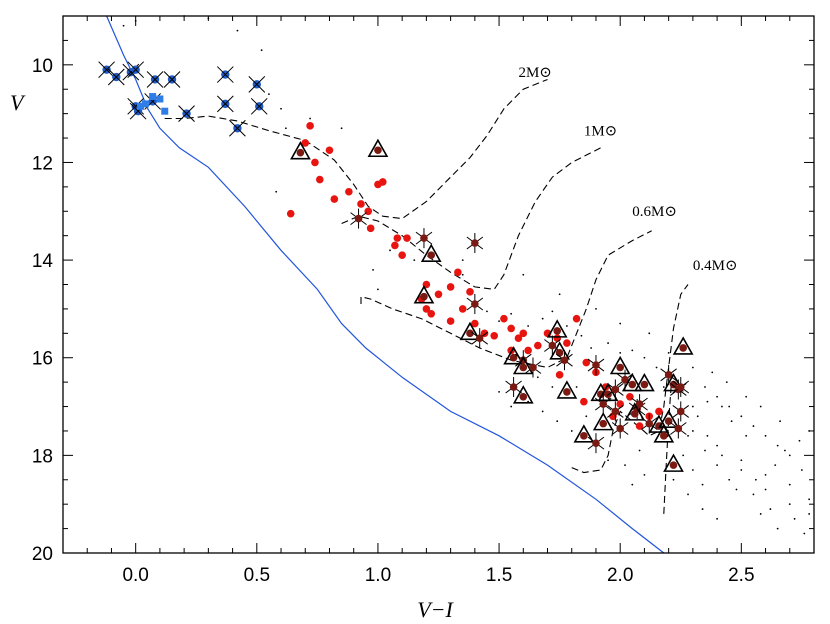  I want to click on y-tick-label: 18, so click(42, 456).